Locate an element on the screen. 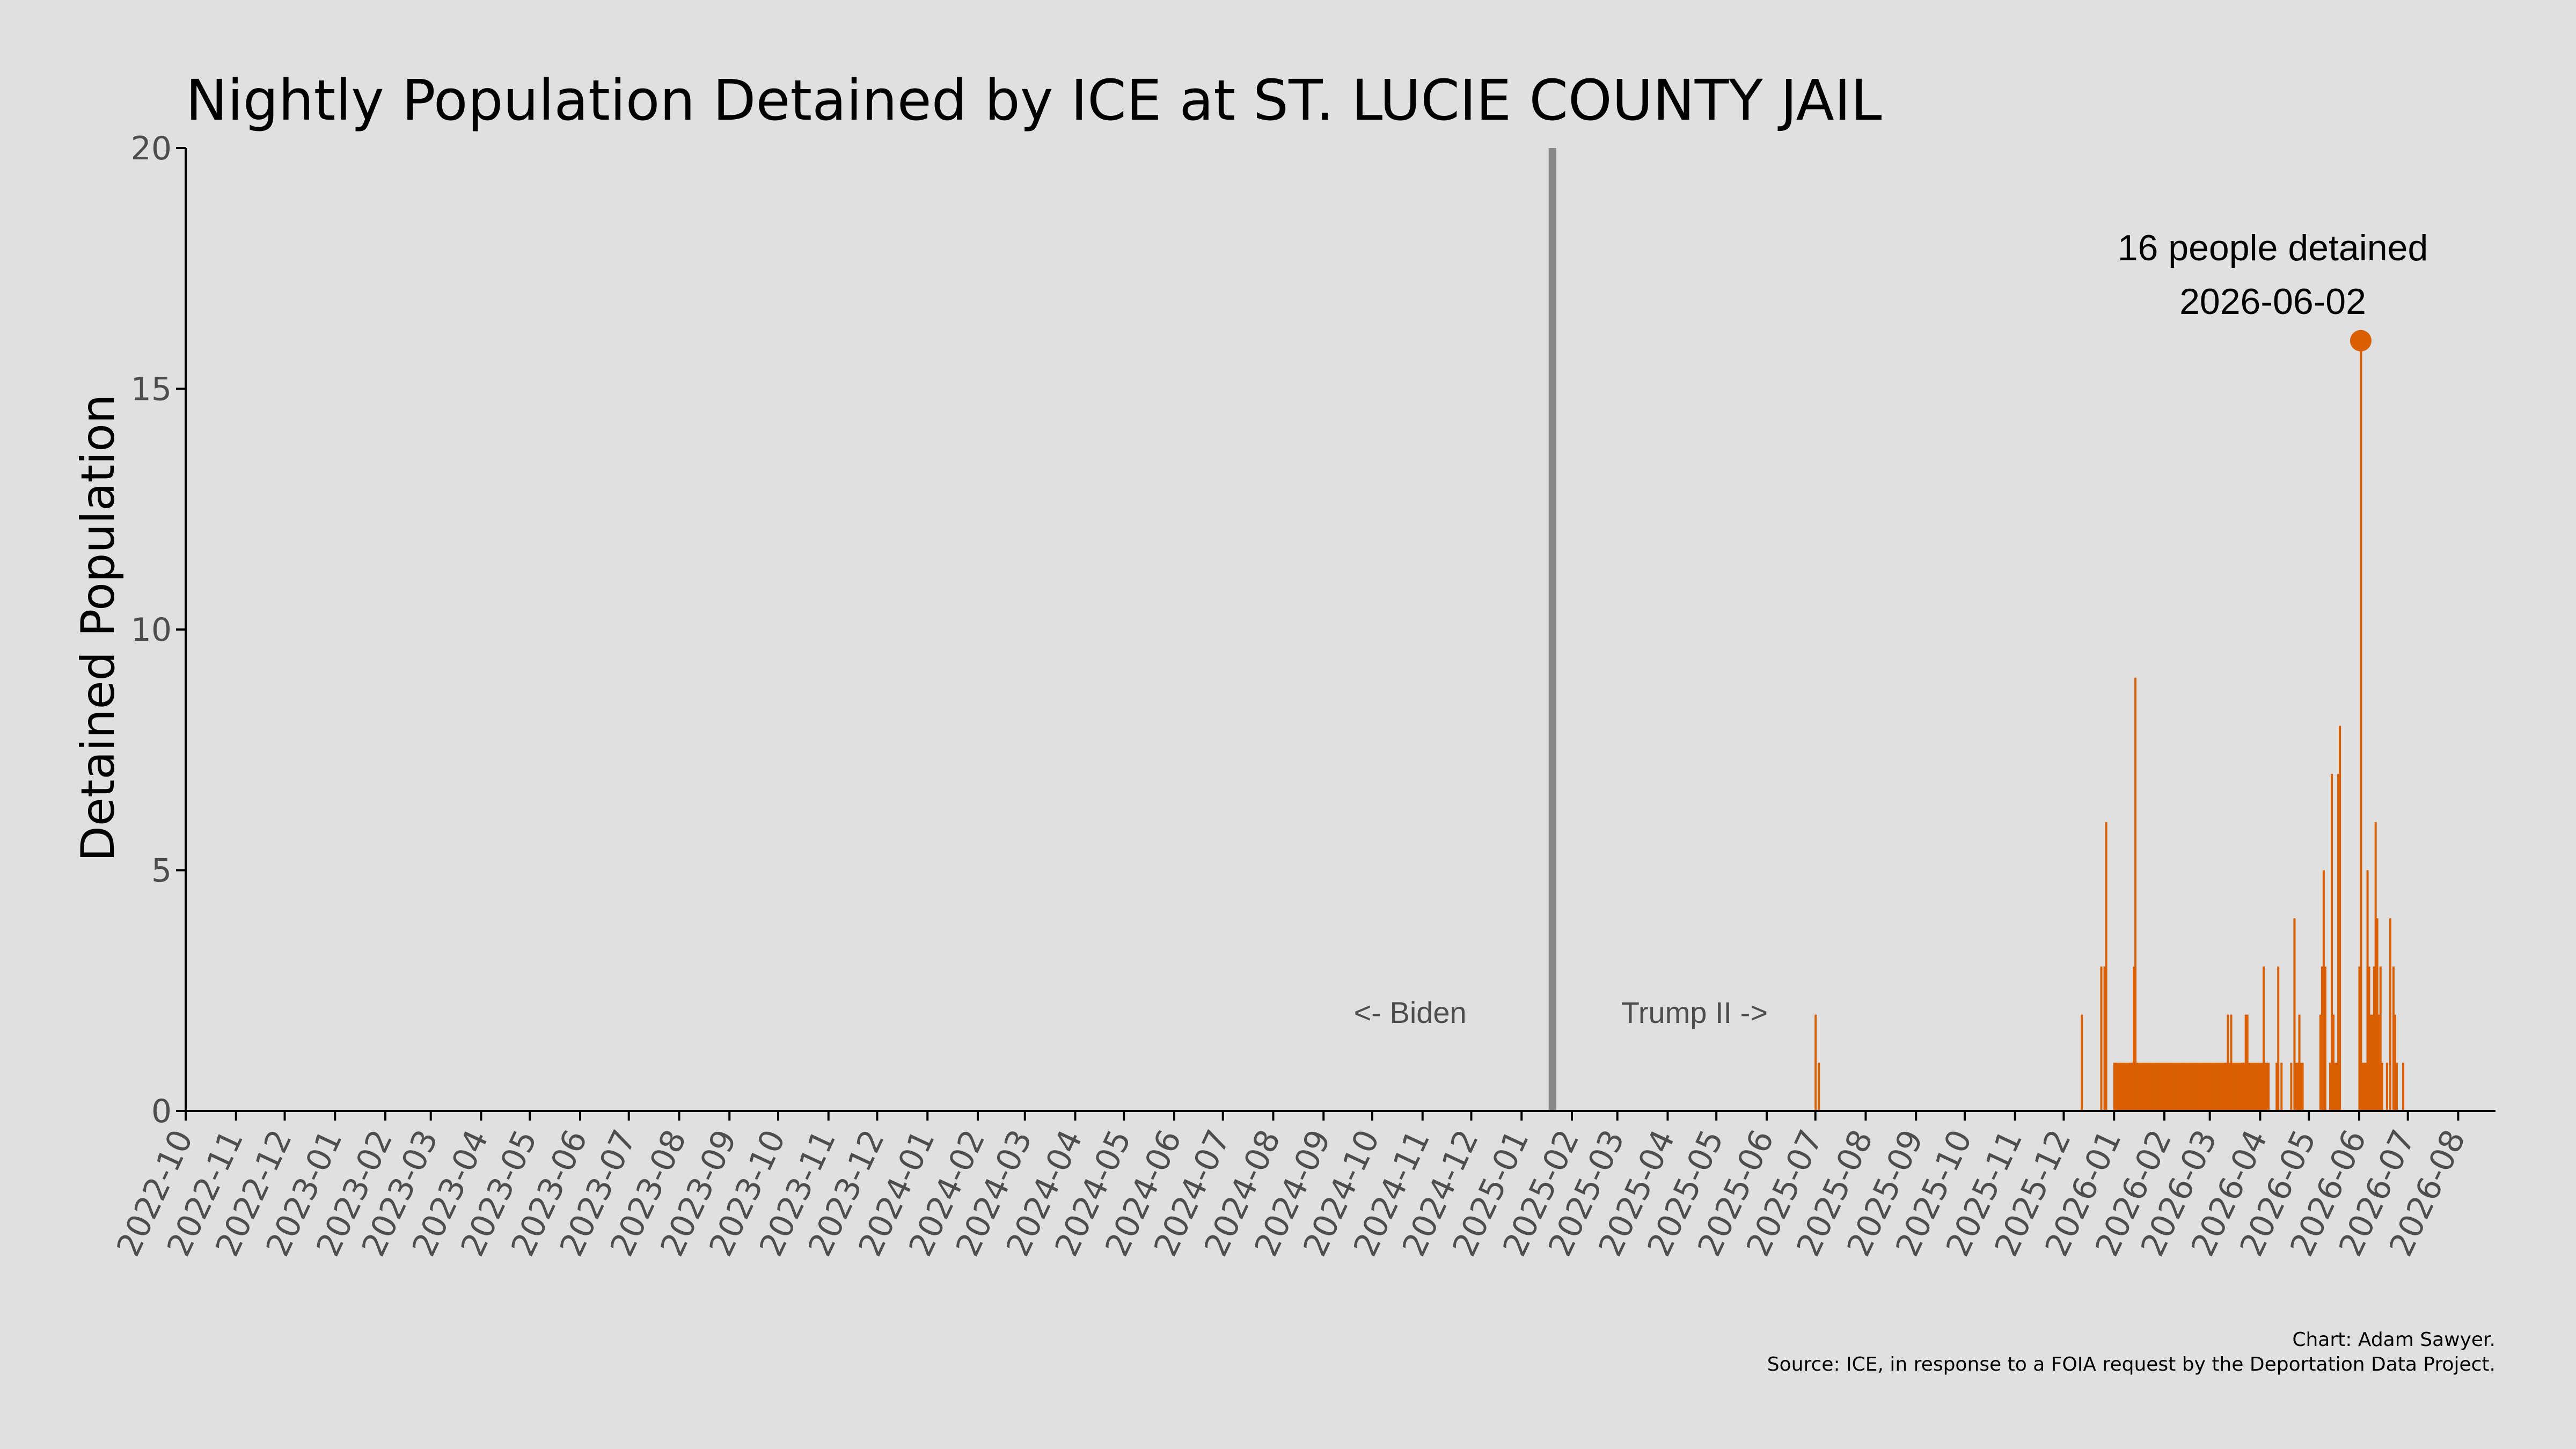 Image resolution: width=2576 pixels, height=1449 pixels. y-tick-label: 20 is located at coordinates (151, 148).